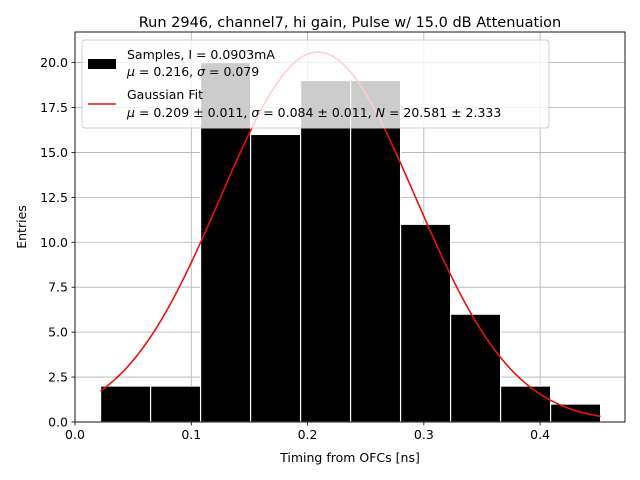 This screenshot has width=640, height=480. Describe the element at coordinates (54, 107) in the screenshot. I see `y-tick-label: 17.5` at that location.